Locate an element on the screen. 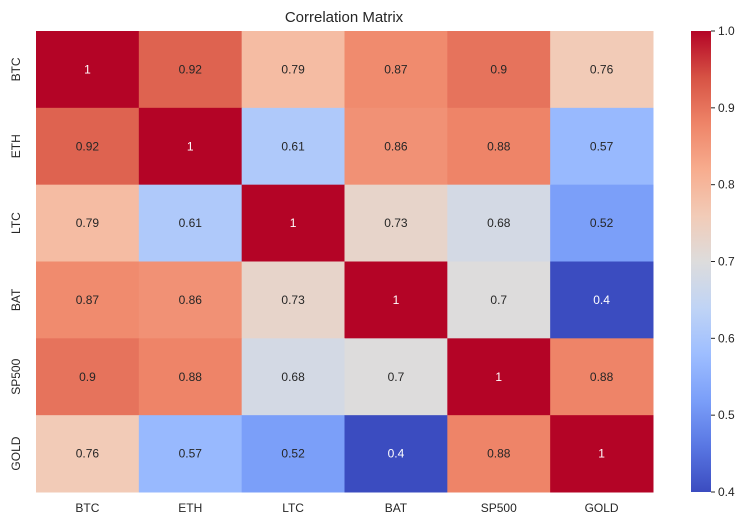 This screenshot has width=754, height=526. heatmap-cell-bat-bat is located at coordinates (396, 300).